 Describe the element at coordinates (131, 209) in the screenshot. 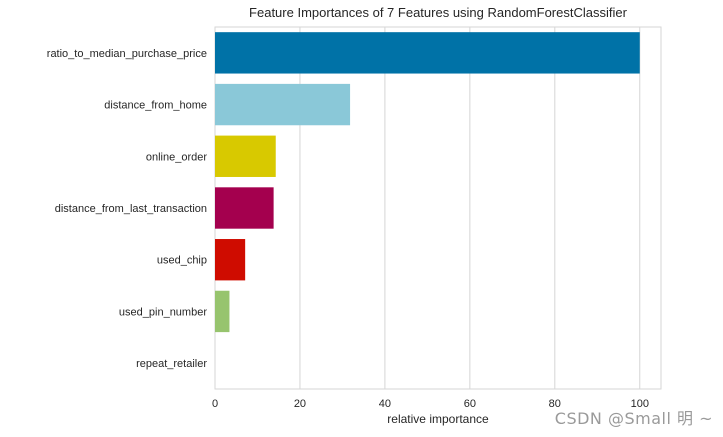

I see `category-label-distance-from-last-transaction: distance_from_last_transaction` at that location.